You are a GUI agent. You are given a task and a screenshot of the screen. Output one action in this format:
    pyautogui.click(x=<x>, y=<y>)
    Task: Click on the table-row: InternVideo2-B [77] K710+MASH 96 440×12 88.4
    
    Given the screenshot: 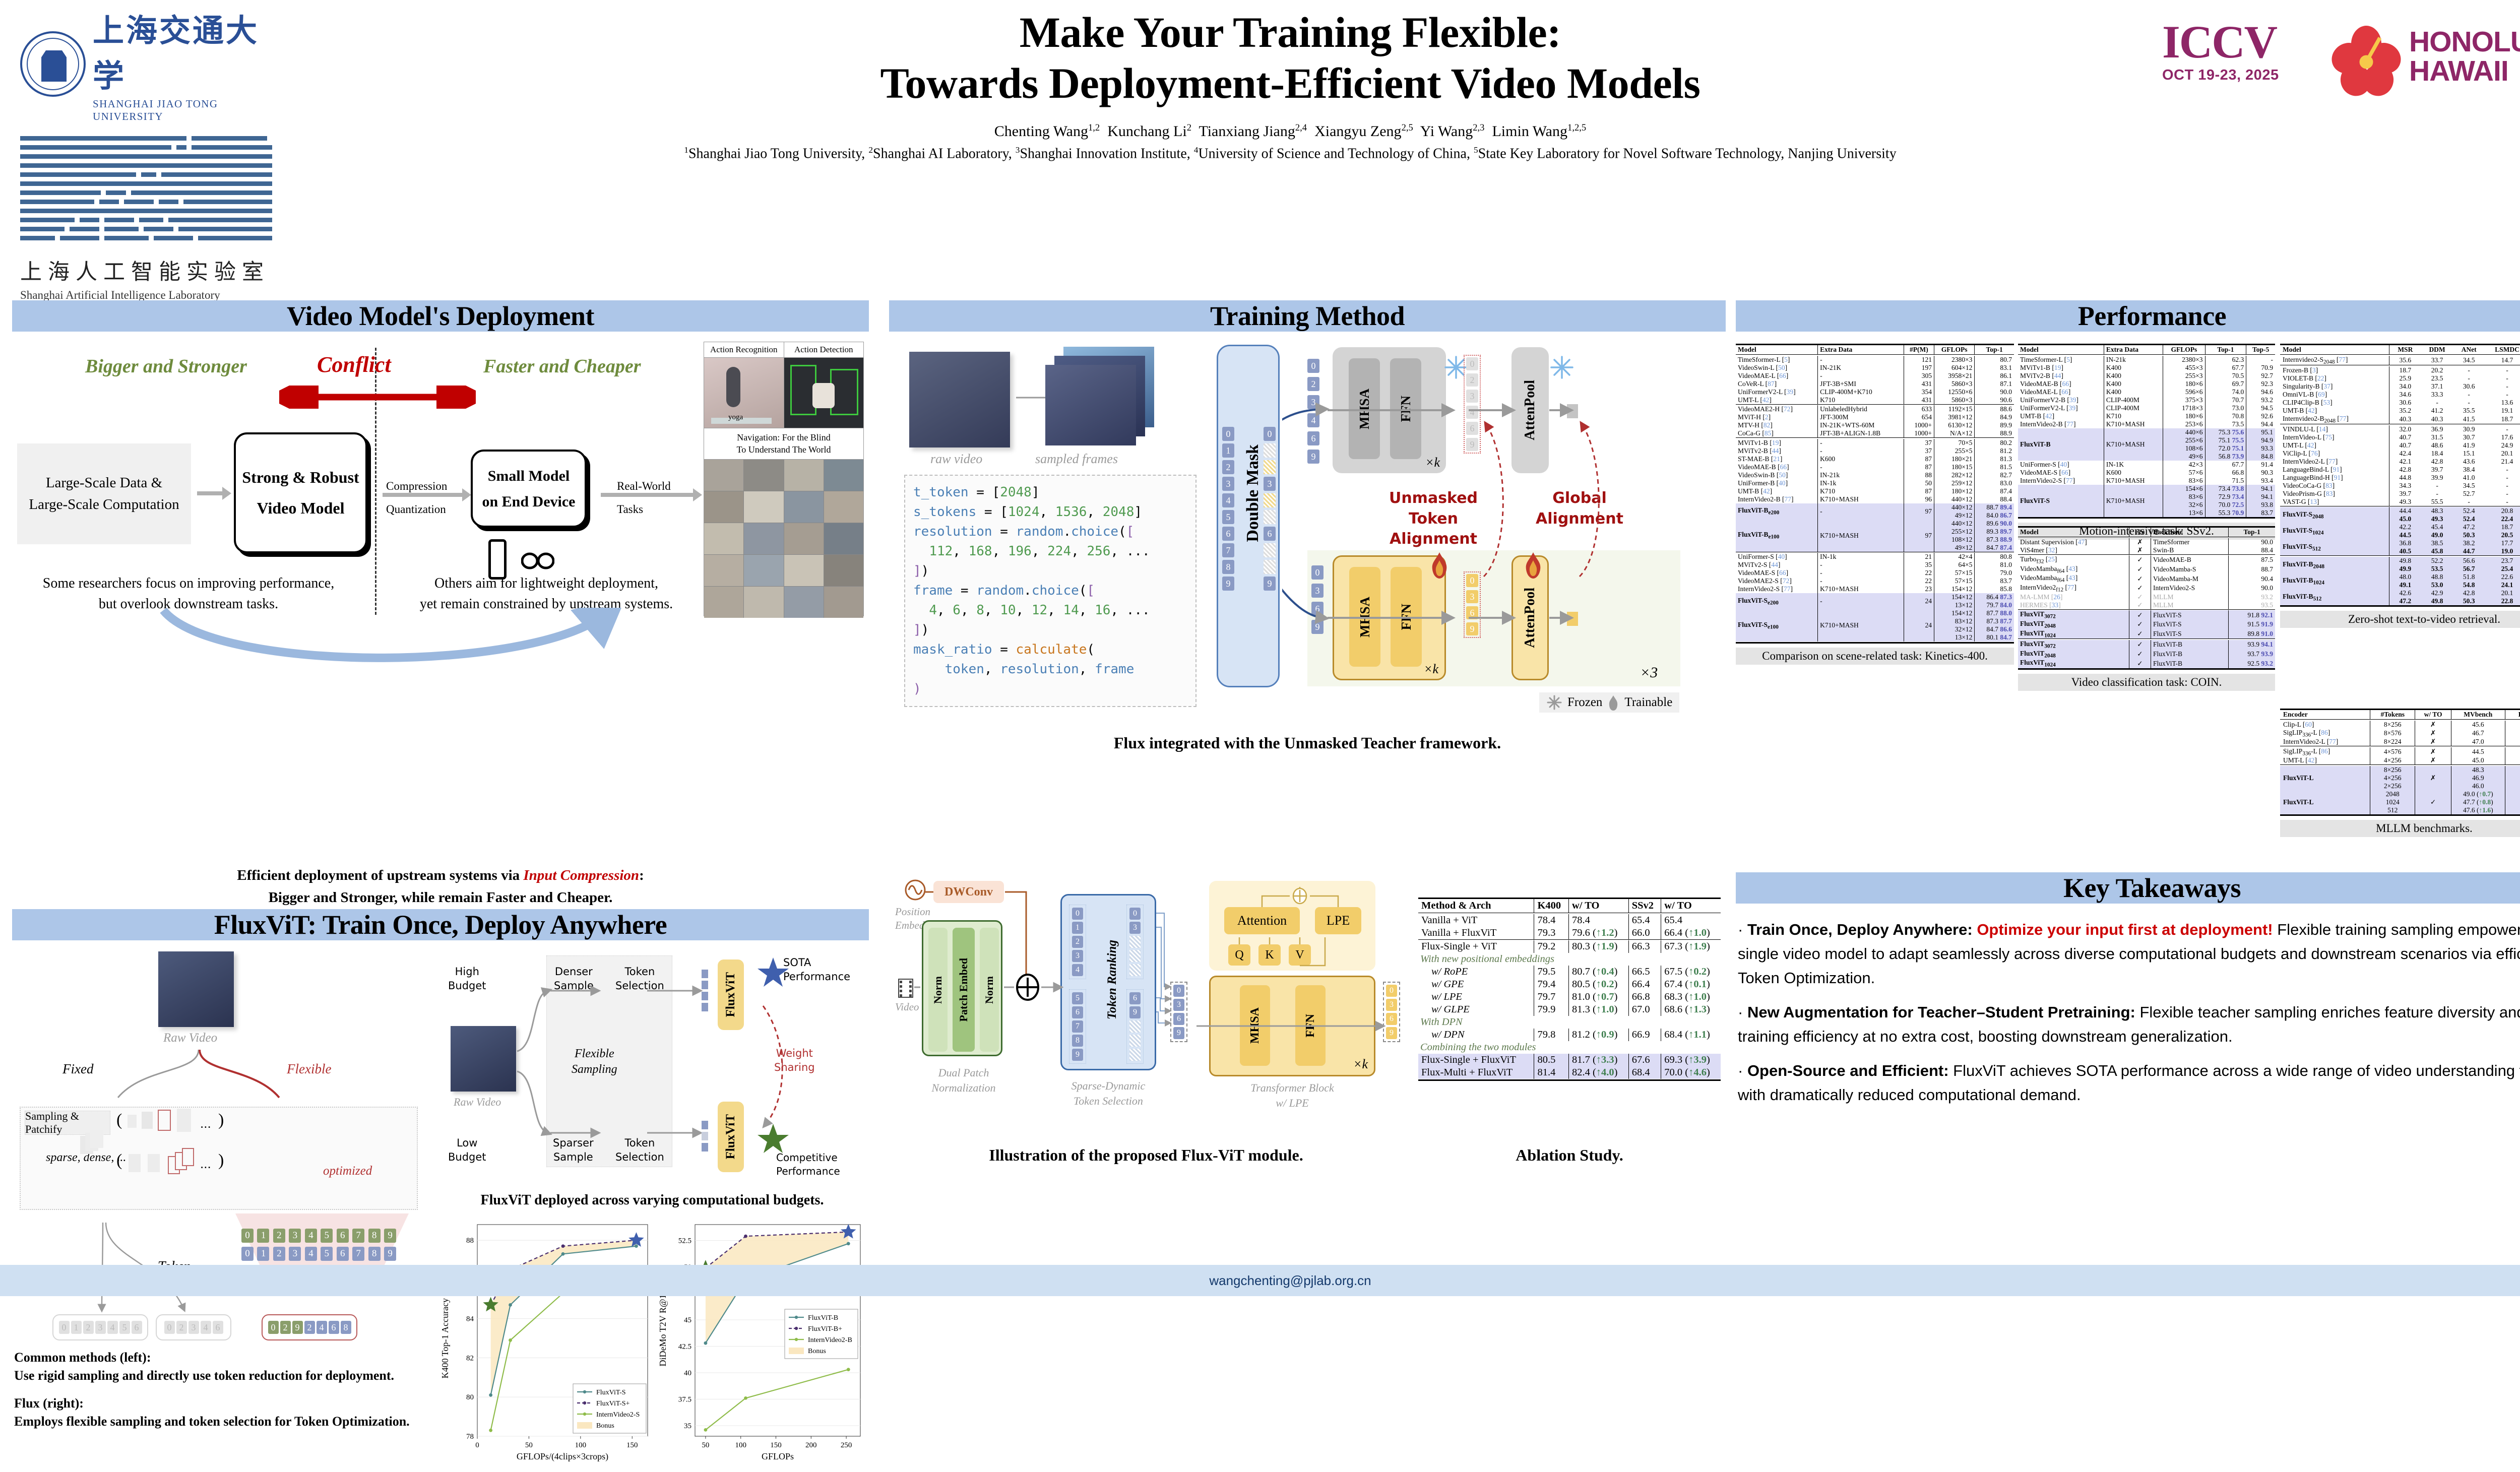 What is the action you would take?
    pyautogui.click(x=1875, y=499)
    